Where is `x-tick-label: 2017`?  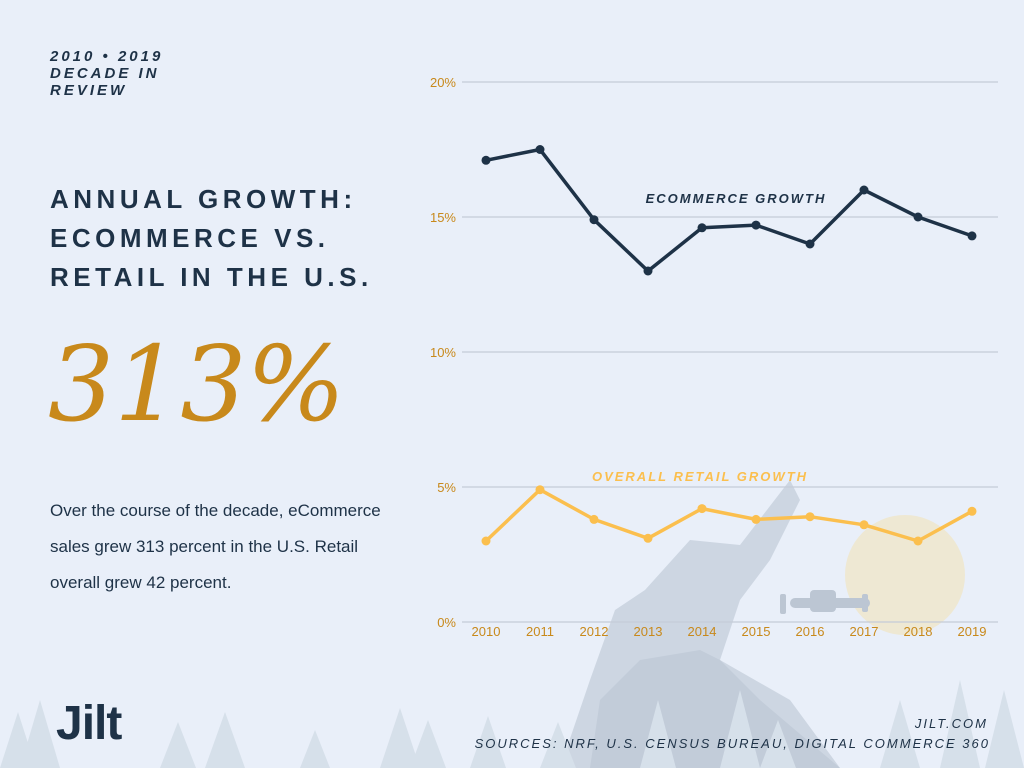 x-tick-label: 2017 is located at coordinates (864, 631).